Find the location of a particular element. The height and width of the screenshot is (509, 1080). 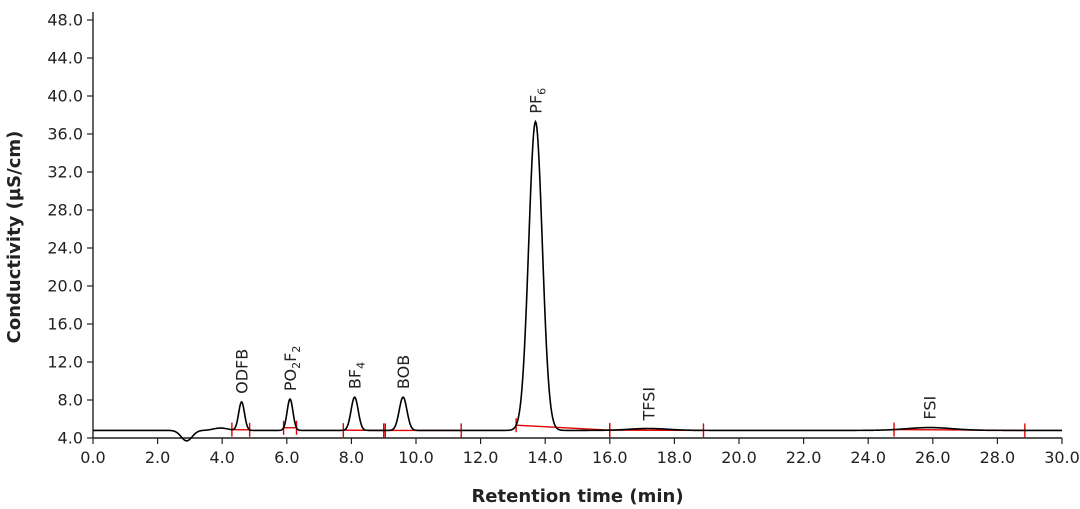

y-tick-label: 8.0 is located at coordinates (70, 400).